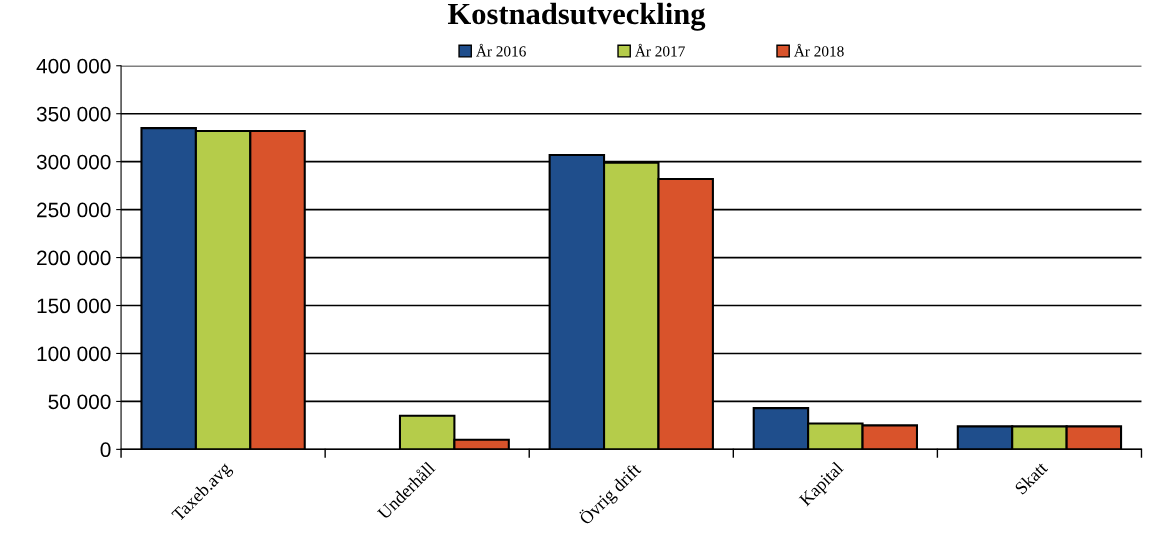  Describe the element at coordinates (73, 162) in the screenshot. I see `y-tick-label: 300 000` at that location.